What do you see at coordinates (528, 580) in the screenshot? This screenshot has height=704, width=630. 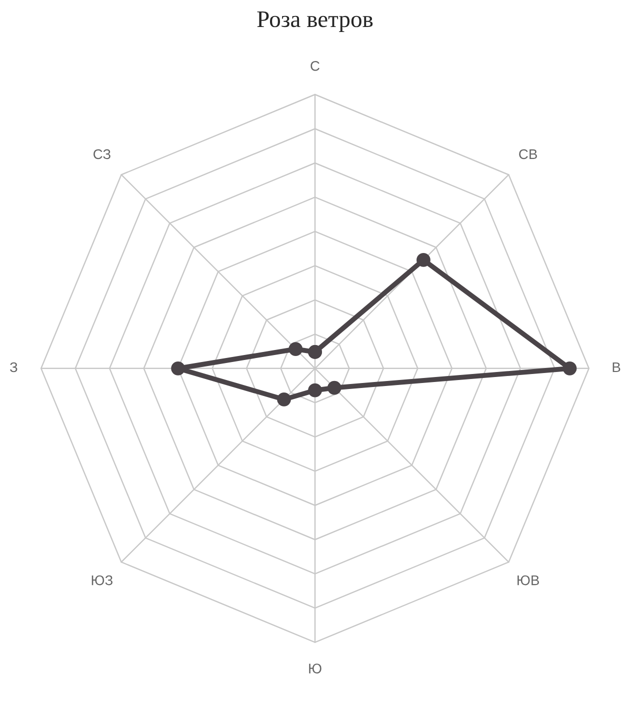 I see `spoke-label: ЮВ` at bounding box center [528, 580].